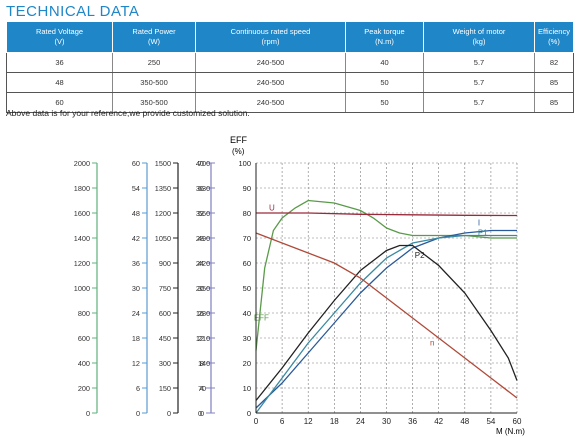 This screenshot has height=437, width=580. I want to click on y-tick-label: 100, so click(244, 163).